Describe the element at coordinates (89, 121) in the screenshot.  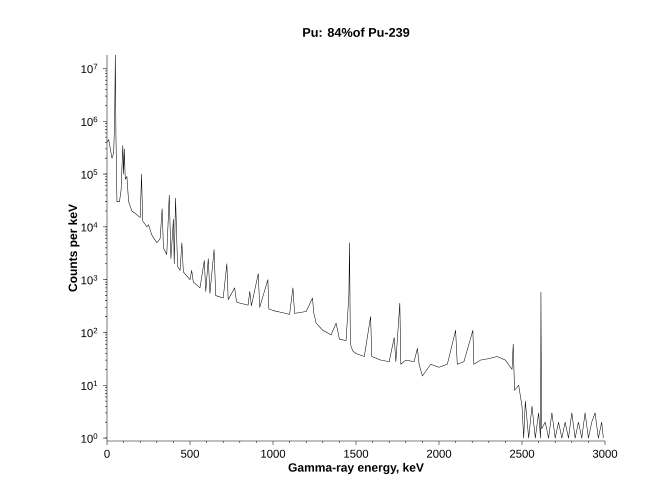
I see `y-tick-label: 10$^{6}$` at that location.